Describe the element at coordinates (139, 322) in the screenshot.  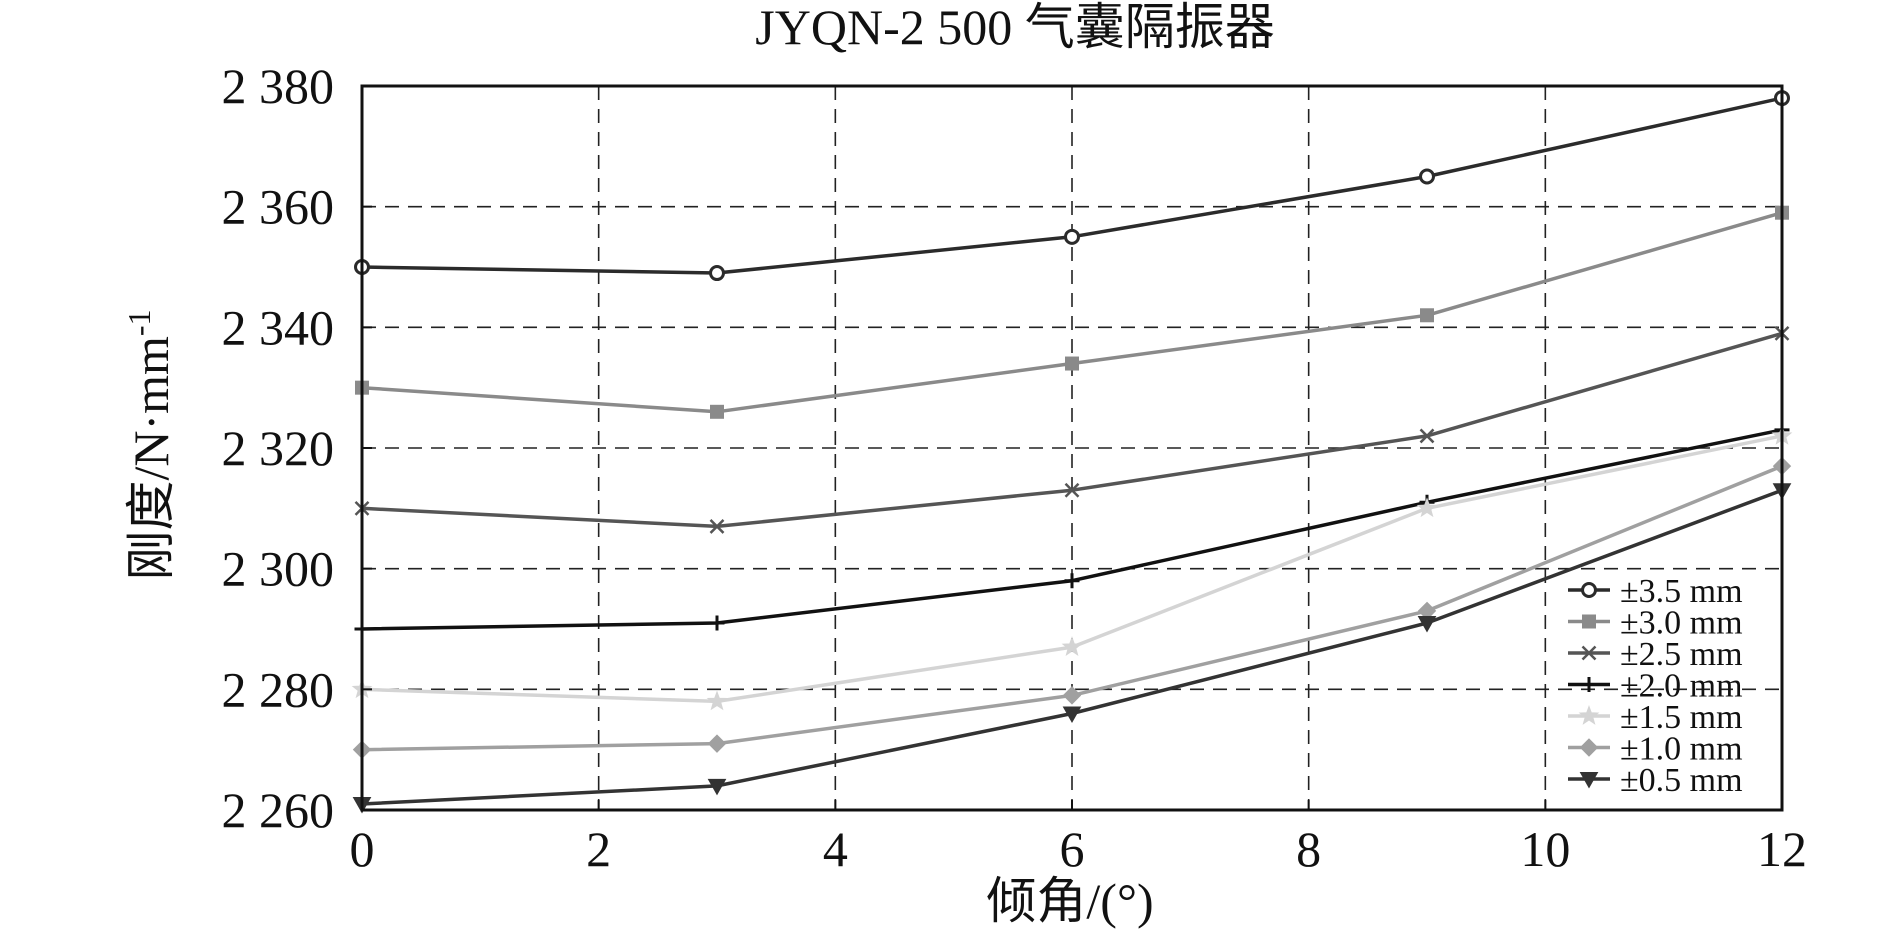
I see `y-axis-label-superscript: -1` at that location.